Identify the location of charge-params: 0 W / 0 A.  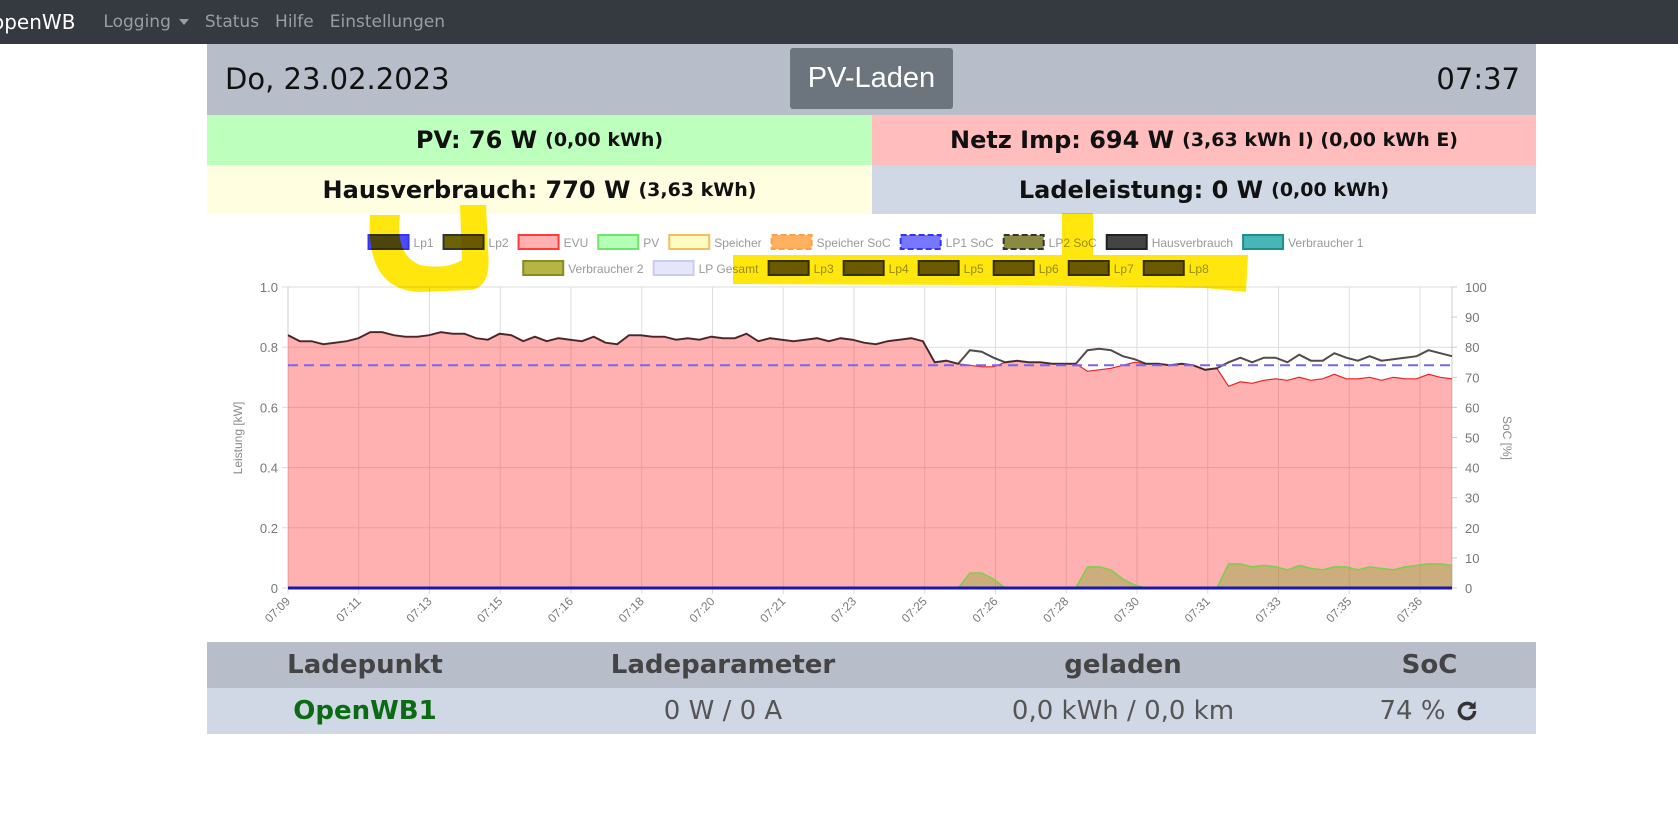
(723, 711).